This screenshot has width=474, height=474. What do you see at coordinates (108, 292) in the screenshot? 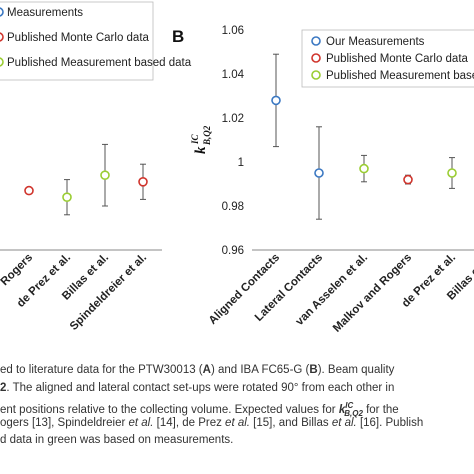
I see `panel-a-x-tick-label: Spindeldreier et al.` at bounding box center [108, 292].